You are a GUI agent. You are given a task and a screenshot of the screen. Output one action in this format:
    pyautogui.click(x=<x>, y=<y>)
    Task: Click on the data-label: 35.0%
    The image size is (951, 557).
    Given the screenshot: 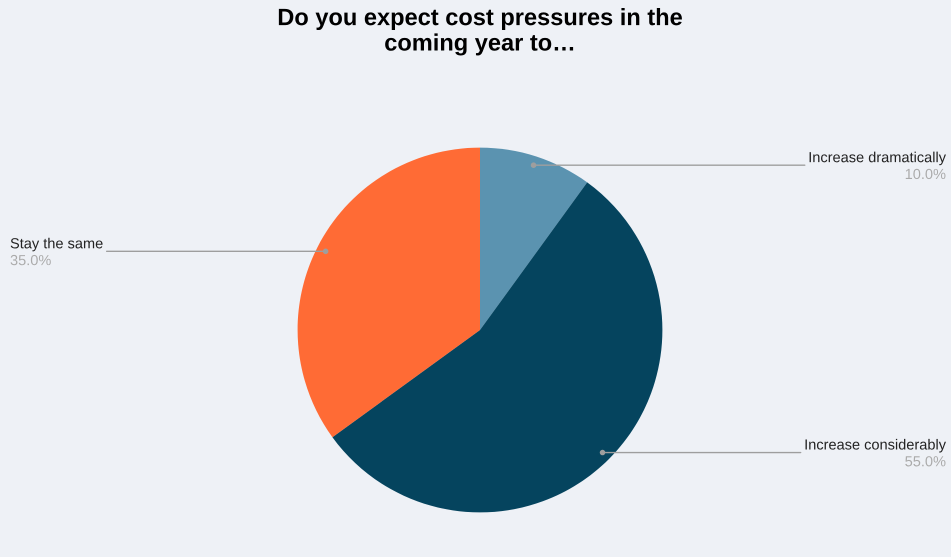 What is the action you would take?
    pyautogui.click(x=30, y=260)
    